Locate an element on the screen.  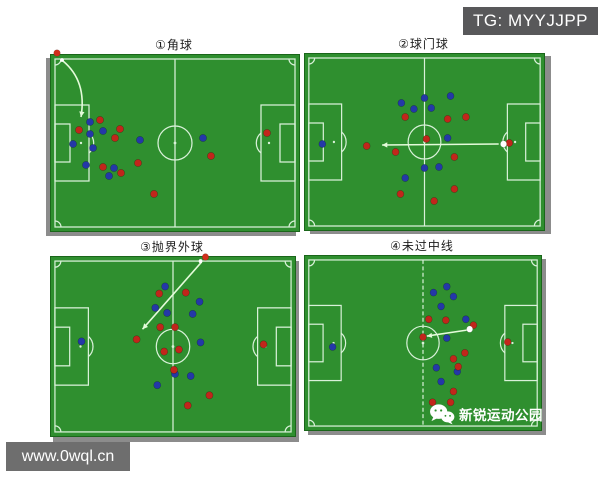
field-title-throw-in: ③抛界外球 is located at coordinates (172, 247).